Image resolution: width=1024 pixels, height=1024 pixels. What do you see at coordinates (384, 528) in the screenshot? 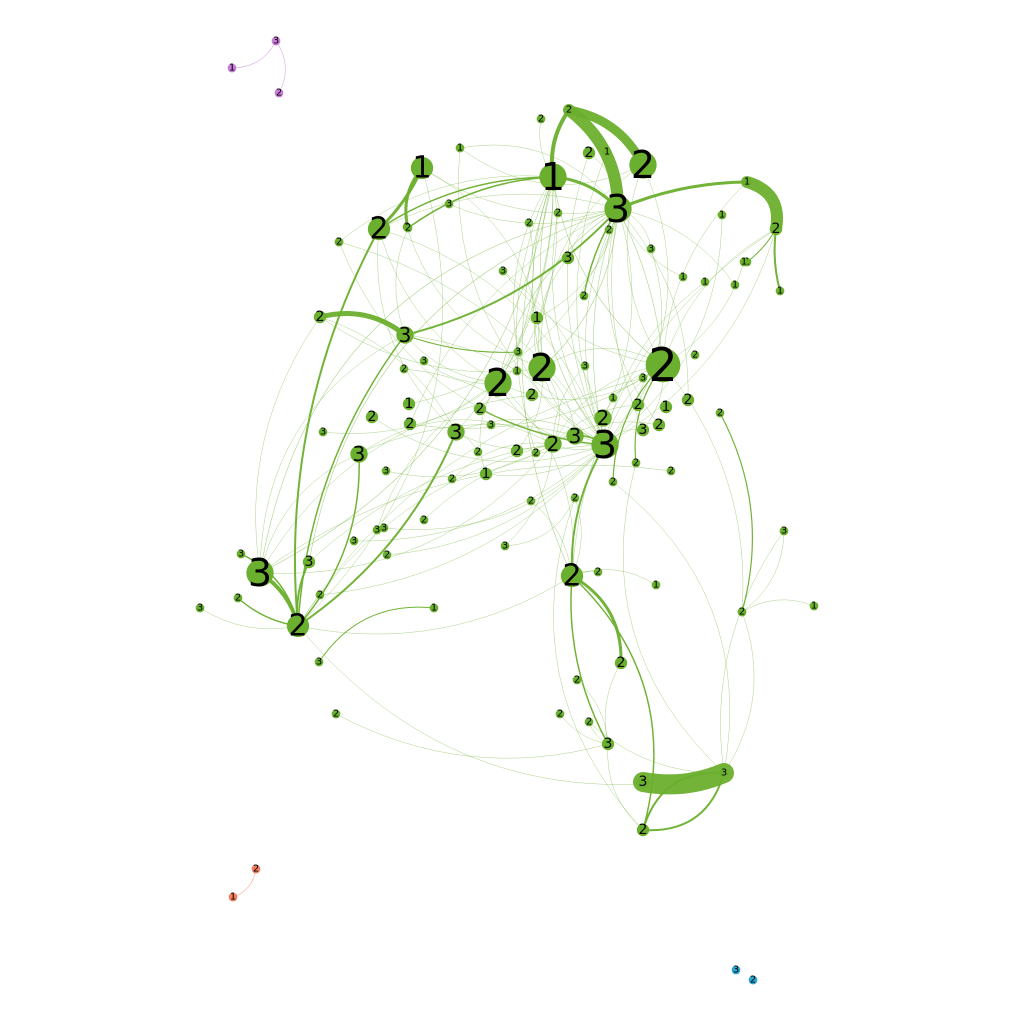
I see `node-g83: 3` at bounding box center [384, 528].